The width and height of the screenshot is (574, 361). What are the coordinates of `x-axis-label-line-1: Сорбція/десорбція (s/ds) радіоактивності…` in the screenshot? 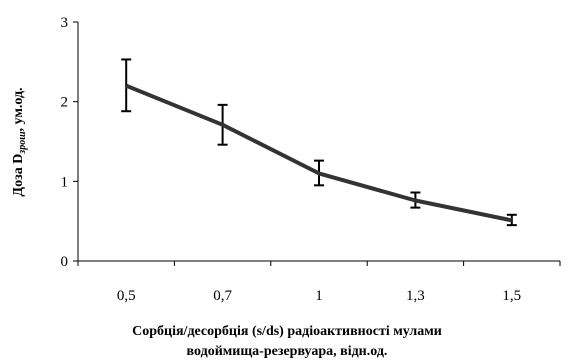 It's located at (287, 331).